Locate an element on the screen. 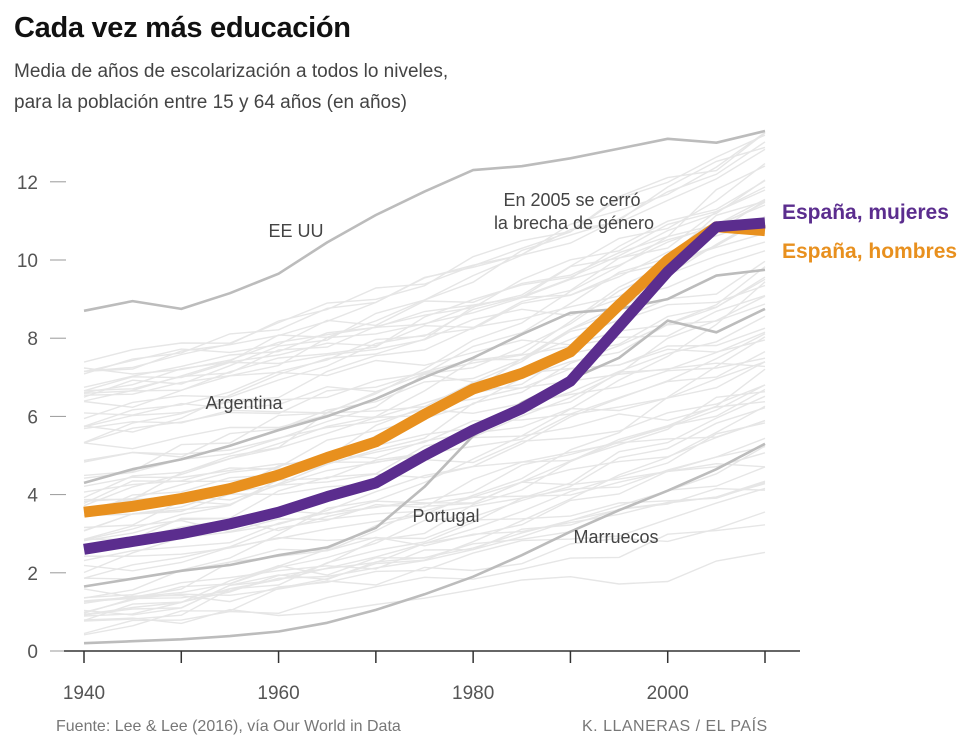  y-tick-label: 2 is located at coordinates (32, 574).